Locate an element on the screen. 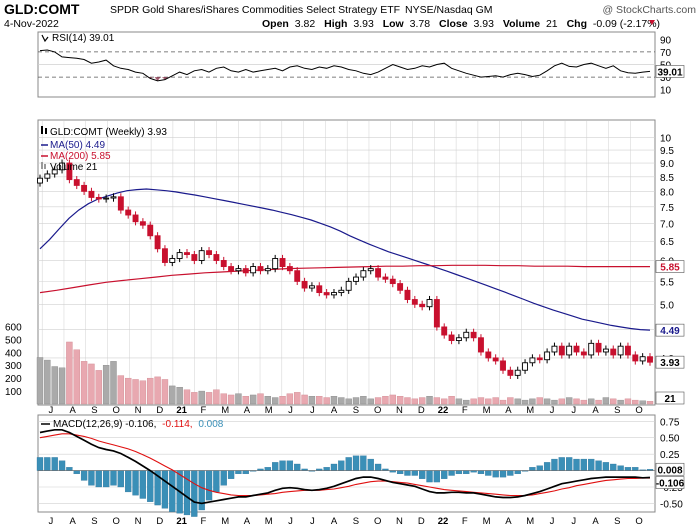  volume-y-tick: 300 is located at coordinates (13, 366).